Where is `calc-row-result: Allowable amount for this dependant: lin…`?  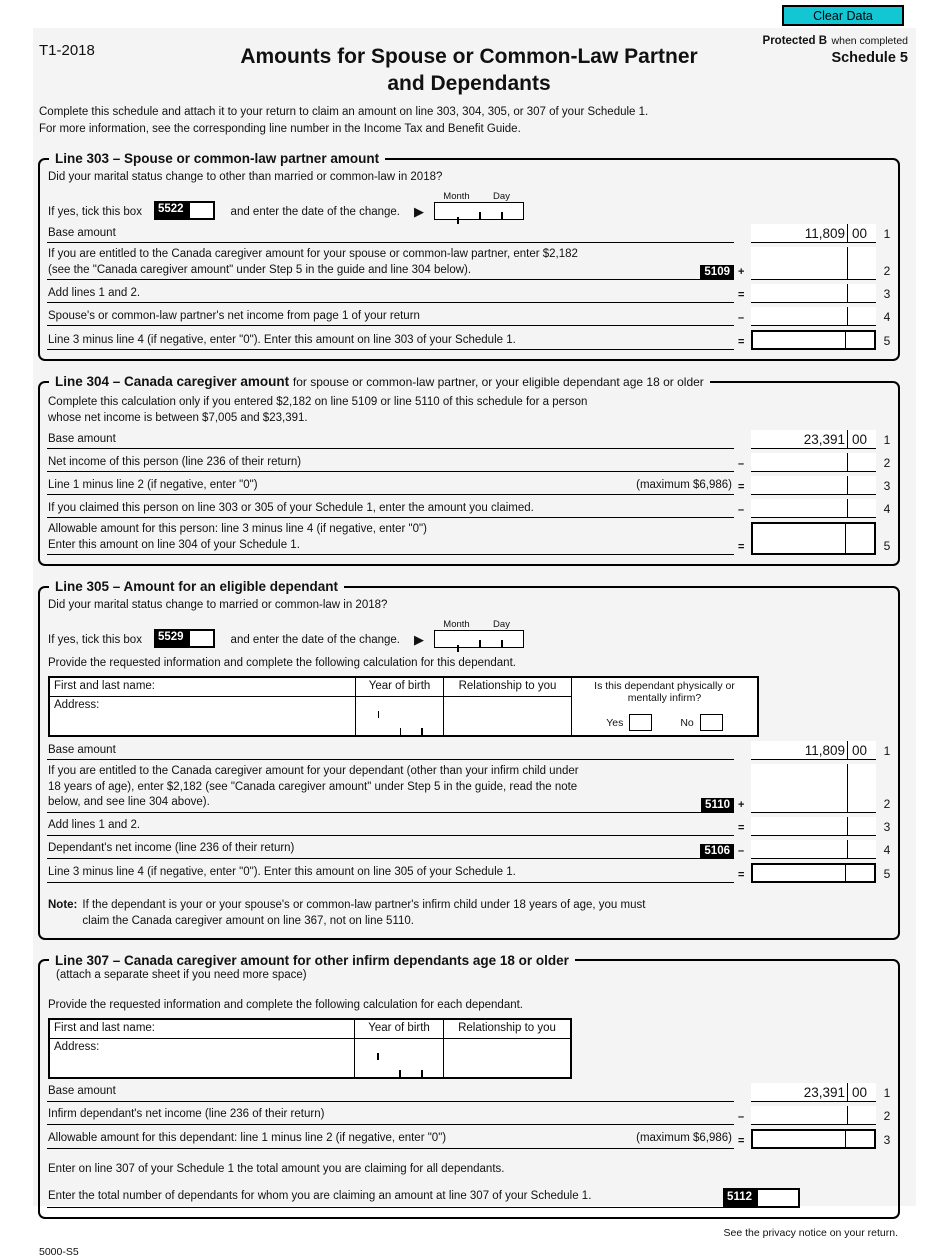 calc-row-result: Allowable amount for this dependant: lin… is located at coordinates (472, 1138).